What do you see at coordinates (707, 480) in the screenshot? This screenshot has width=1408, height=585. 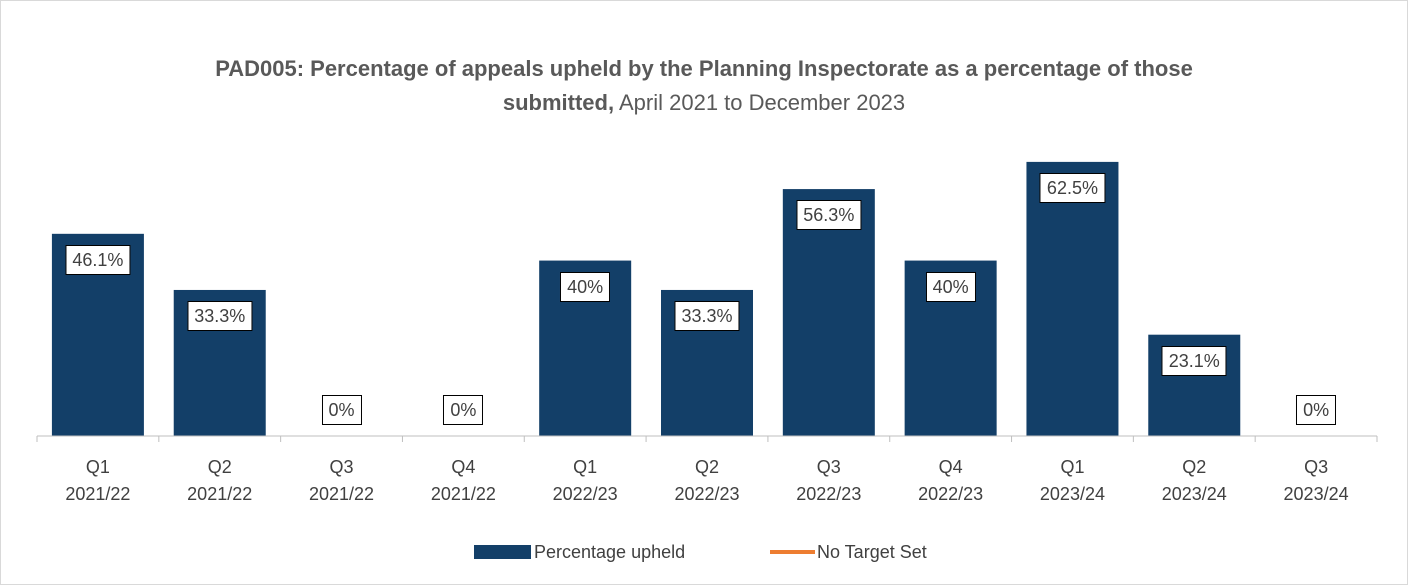 I see `x-tick-label: Q2 2022/23` at bounding box center [707, 480].